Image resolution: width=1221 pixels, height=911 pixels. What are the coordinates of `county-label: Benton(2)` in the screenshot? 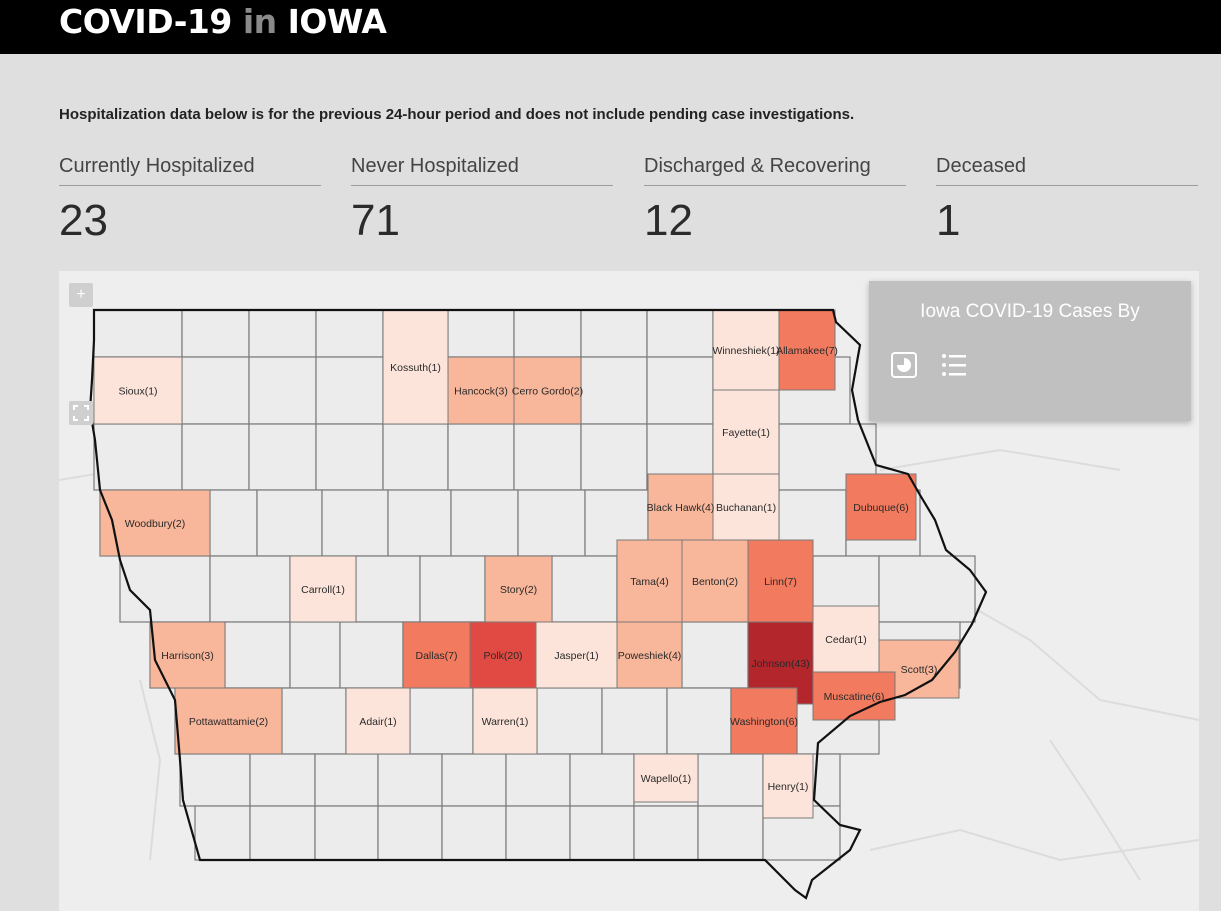 It's located at (715, 582).